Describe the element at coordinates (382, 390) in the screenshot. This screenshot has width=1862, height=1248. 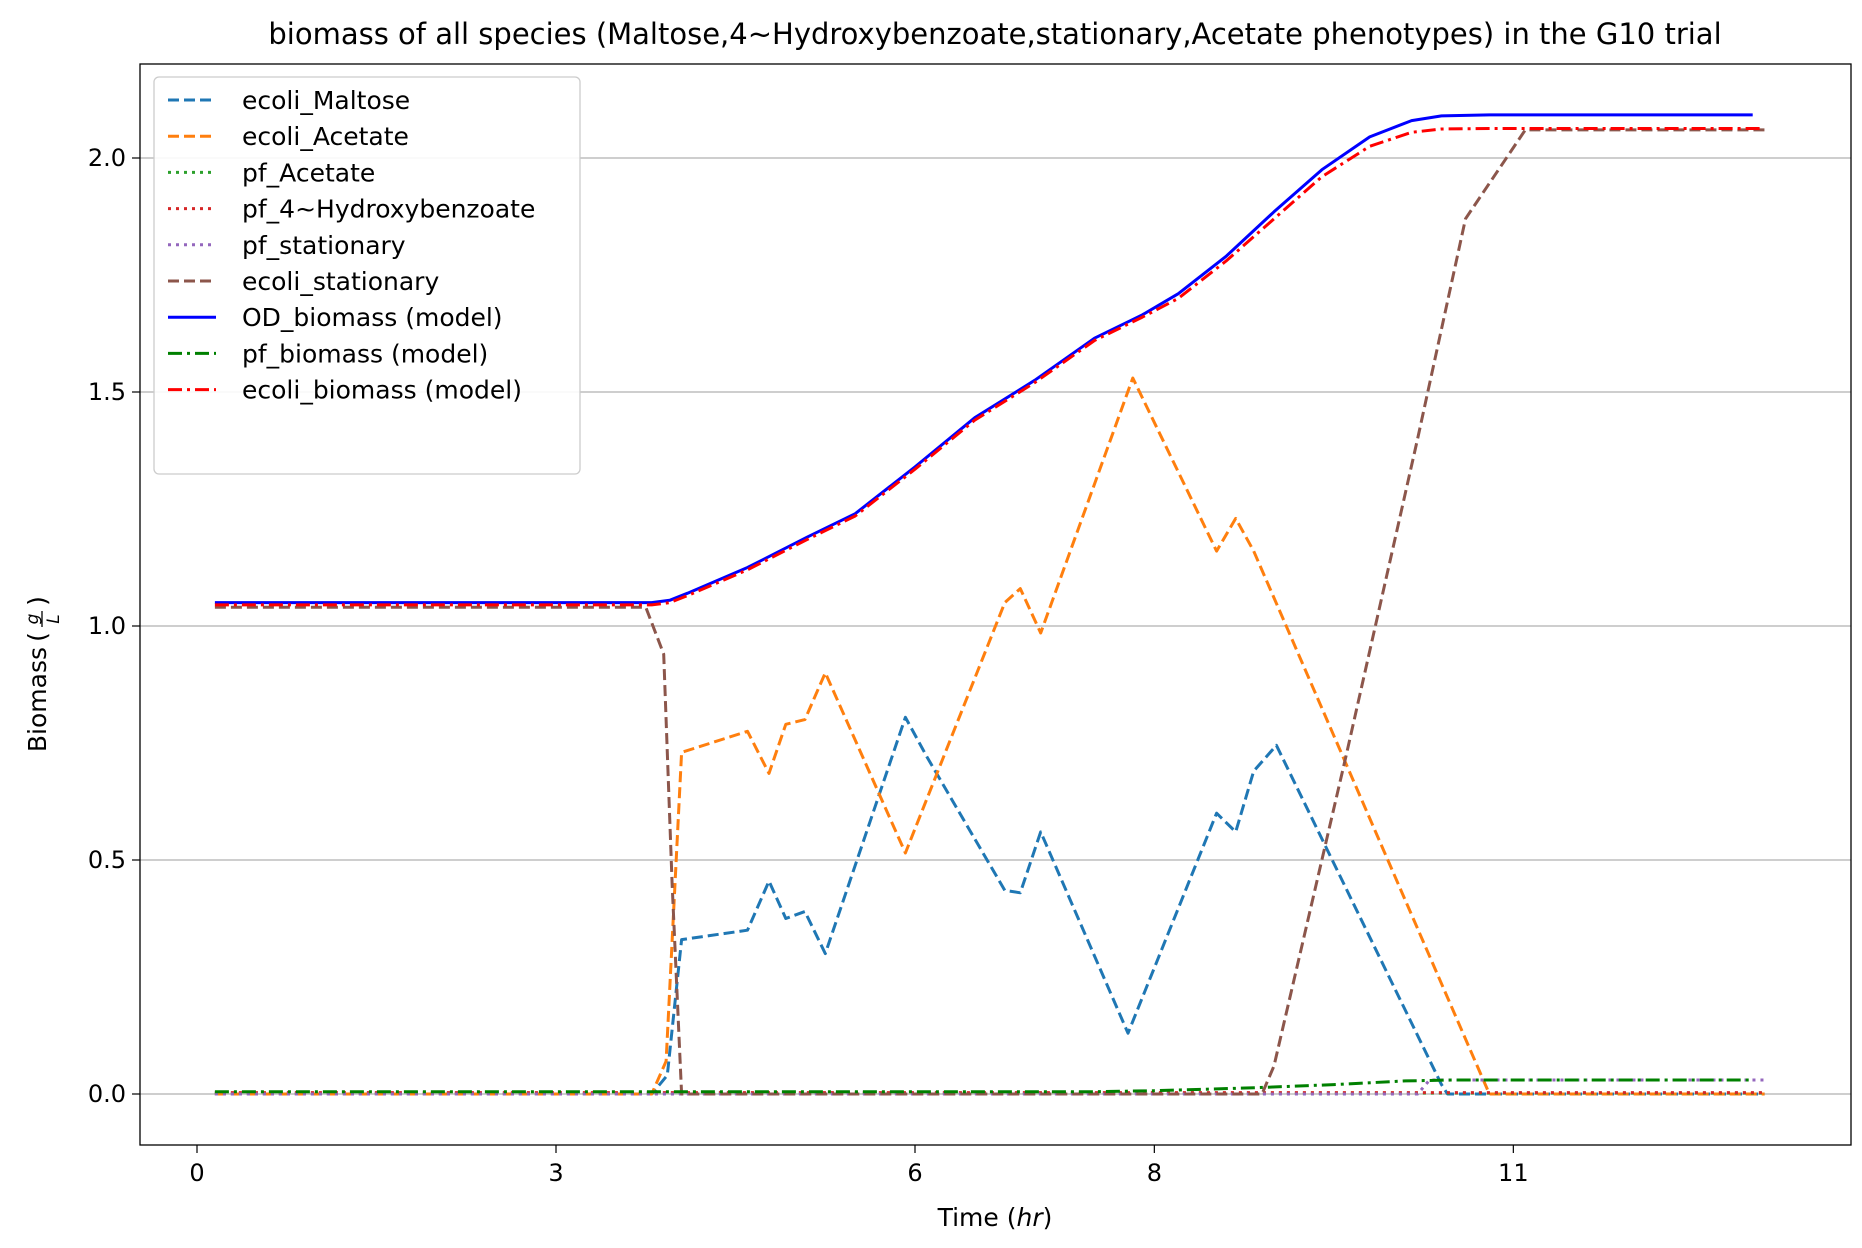
I see `legend-label-ecoli-biomass-model: ecoli_biomass (model)` at that location.